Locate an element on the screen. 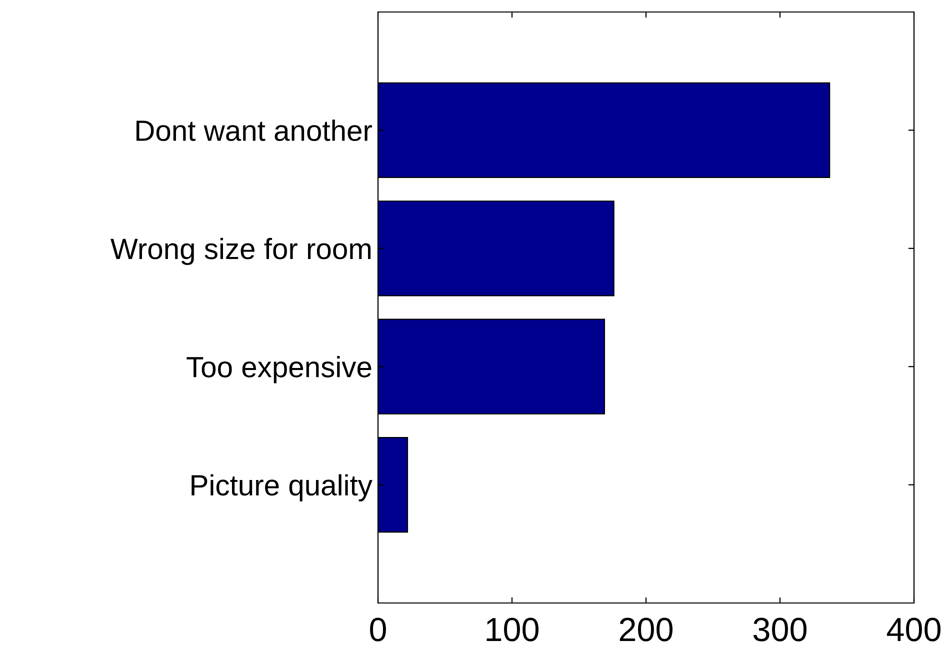 The width and height of the screenshot is (951, 661). y-tick-label: Too expensive is located at coordinates (279, 370).